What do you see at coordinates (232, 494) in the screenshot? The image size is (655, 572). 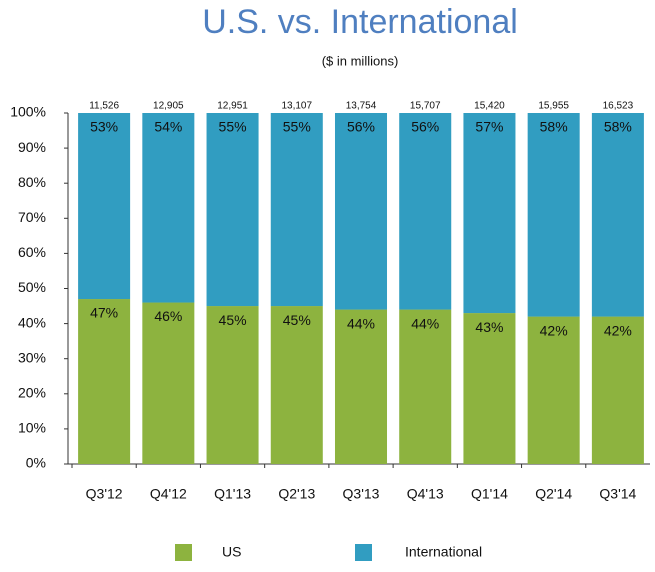 I see `x-tick-label: Q1'13` at bounding box center [232, 494].